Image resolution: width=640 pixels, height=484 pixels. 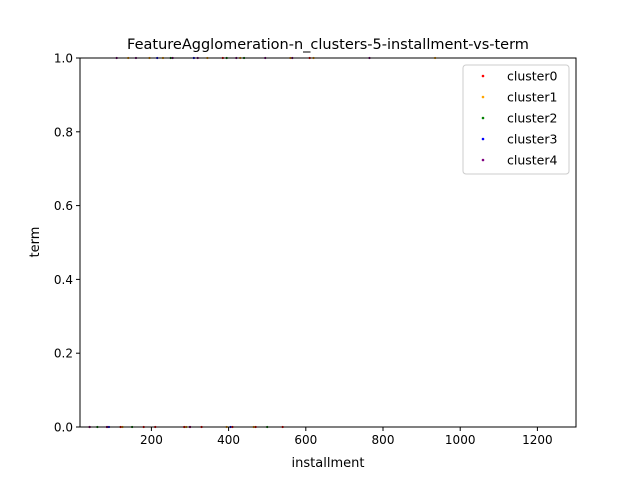 What do you see at coordinates (383, 440) in the screenshot?
I see `x-tick-label-3: 800` at bounding box center [383, 440].